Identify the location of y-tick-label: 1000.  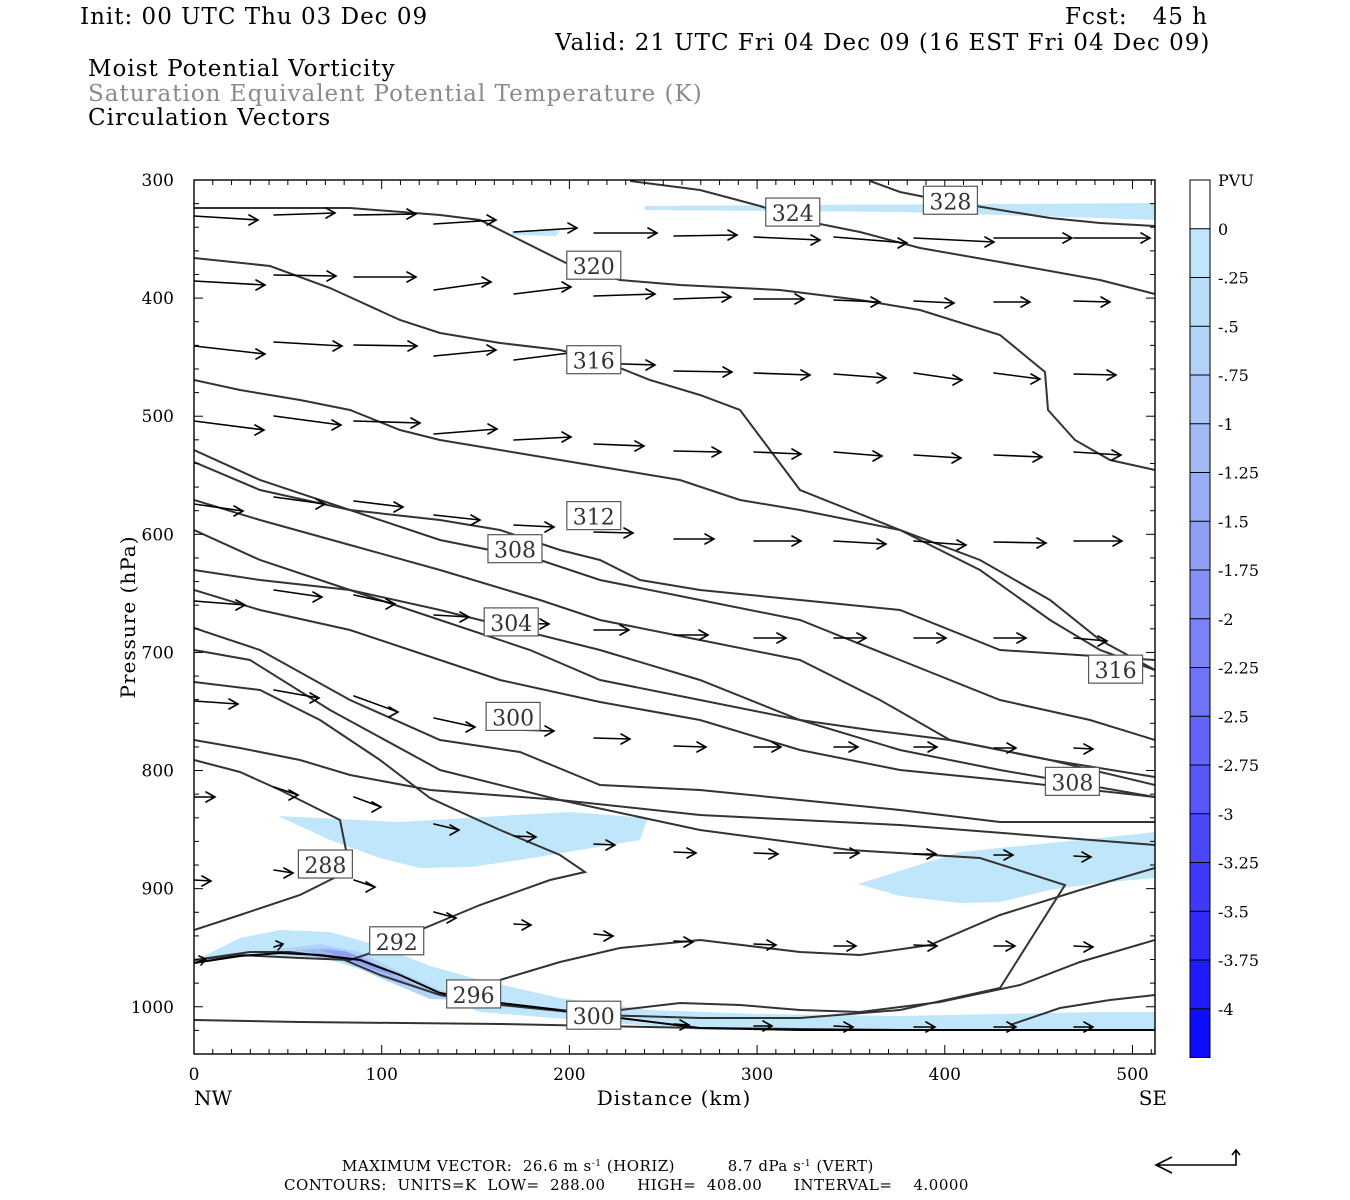
(152, 1008).